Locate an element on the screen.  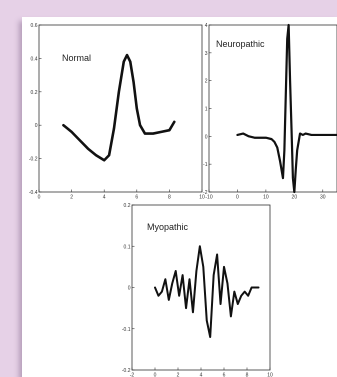
myopathic-x-tick-label: -2 is located at coordinates (132, 375).